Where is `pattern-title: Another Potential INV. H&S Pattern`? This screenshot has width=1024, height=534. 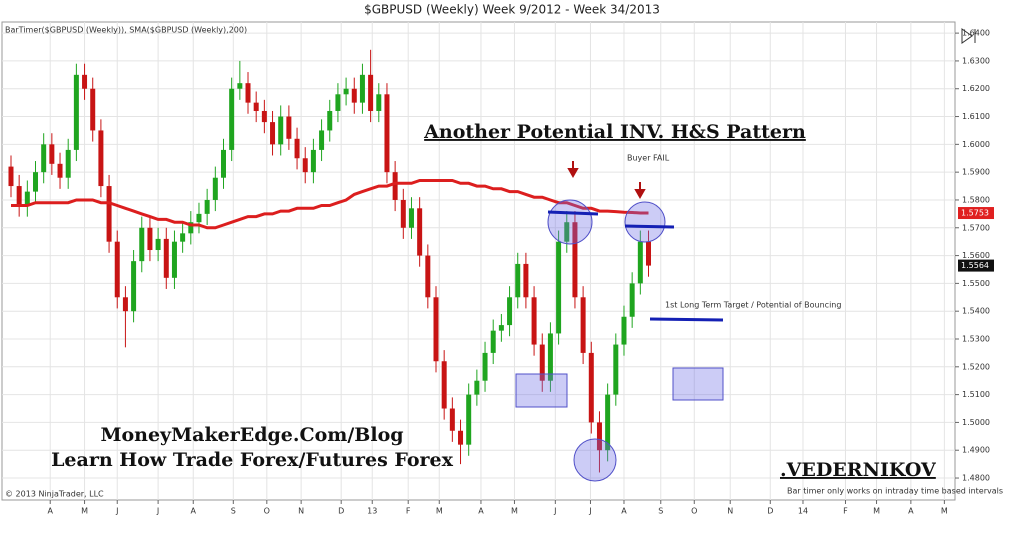 pattern-title: Another Potential INV. H&S Pattern is located at coordinates (614, 132).